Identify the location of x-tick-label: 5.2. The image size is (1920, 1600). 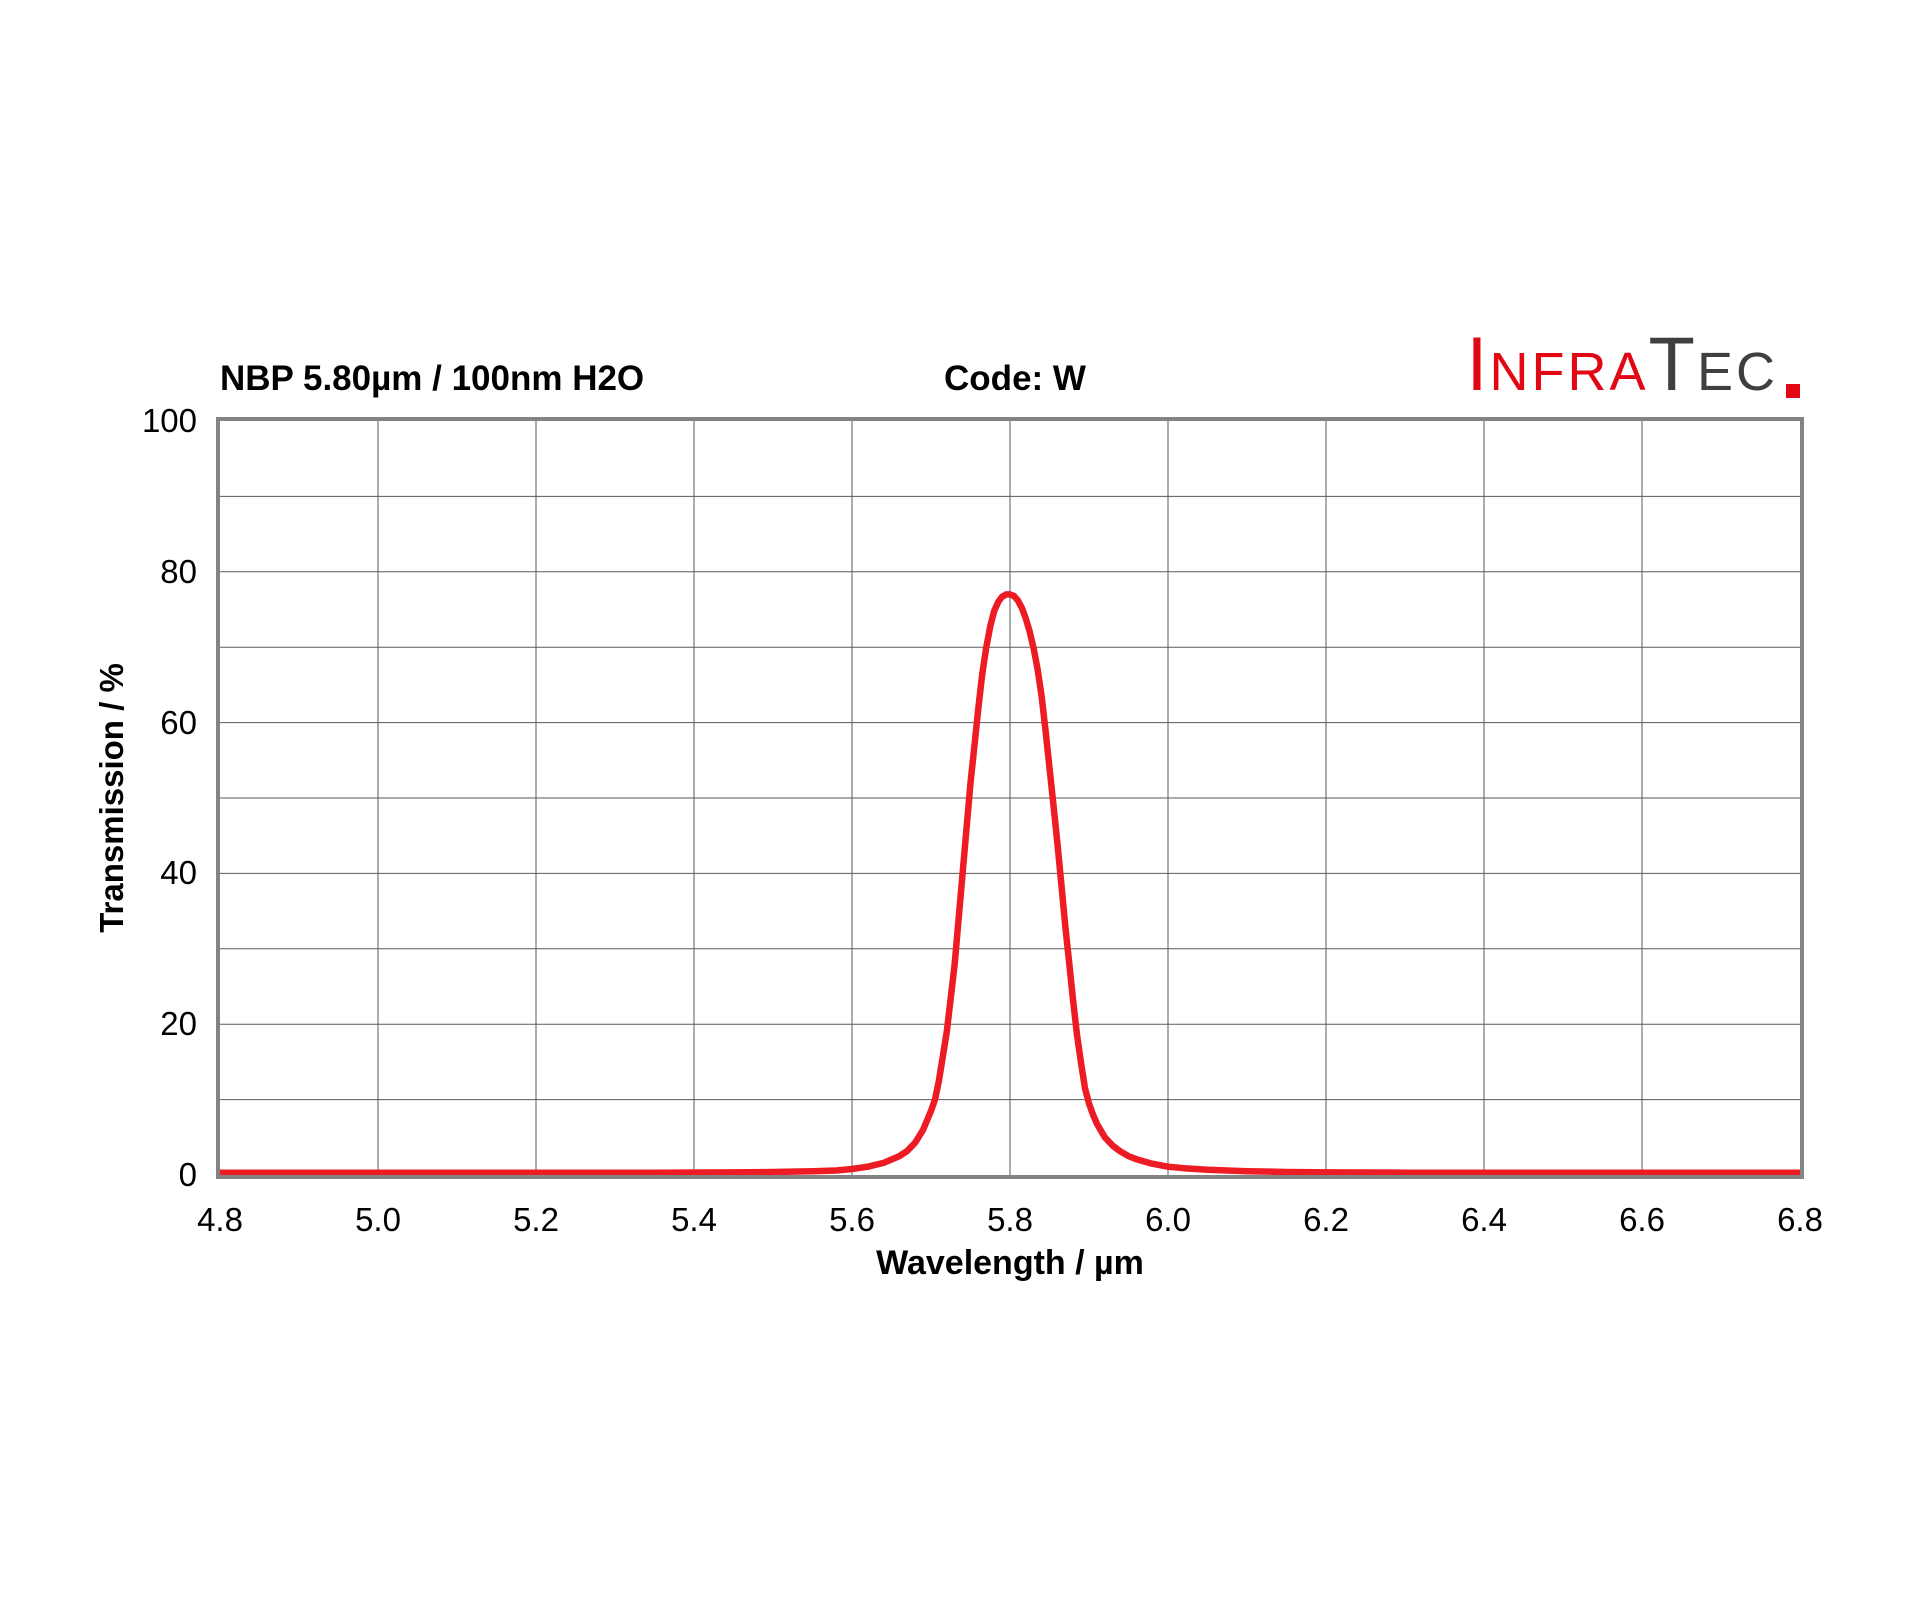
(536, 1219).